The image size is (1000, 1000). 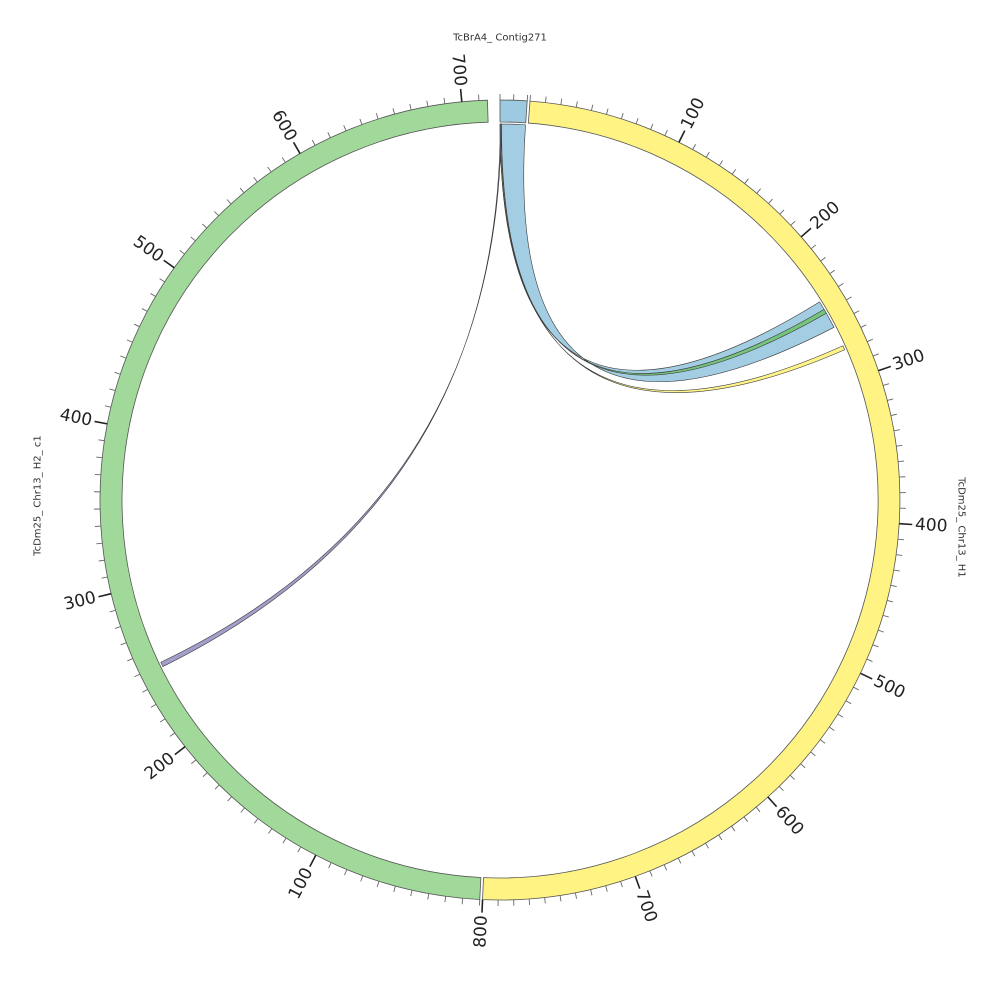 I want to click on segment-label-contig: TcBrA4_ Contig271, so click(x=499, y=38).